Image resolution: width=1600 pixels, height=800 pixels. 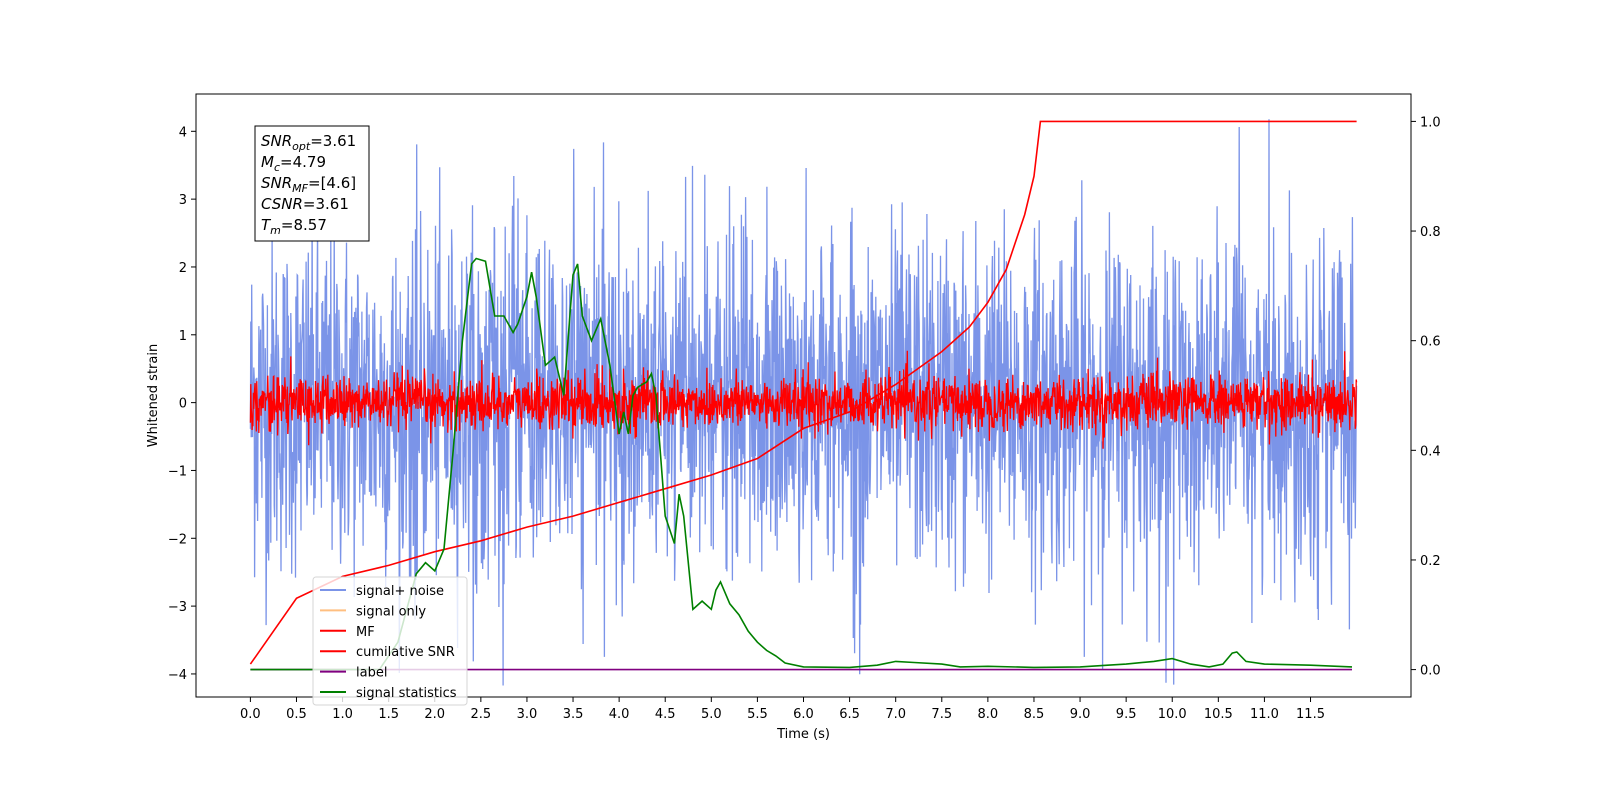 I want to click on y-axis-right: 0.0 0.2 0.4 0.6 0.8 1.0, so click(x=1426, y=397).